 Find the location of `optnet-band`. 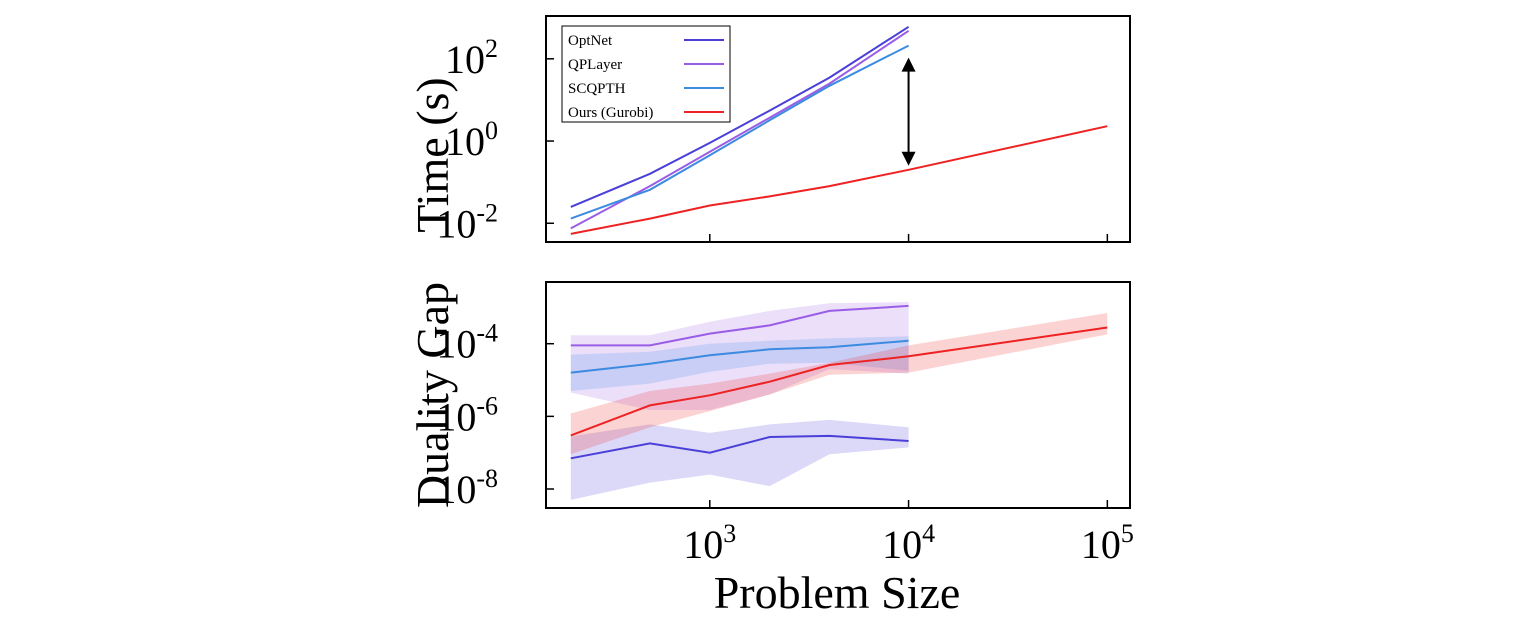

optnet-band is located at coordinates (739, 459).